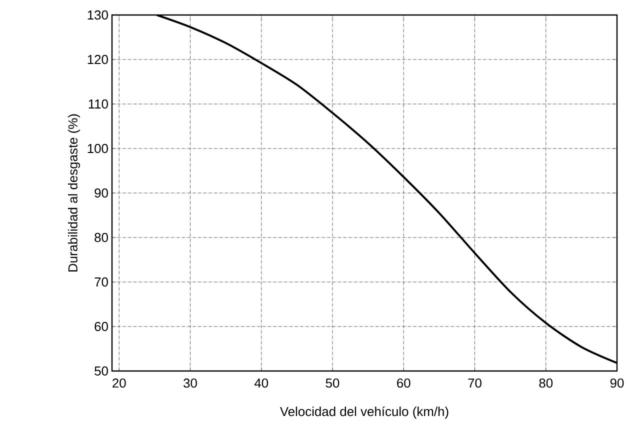 Image resolution: width=628 pixels, height=448 pixels. Describe the element at coordinates (101, 193) in the screenshot. I see `y-tick-label: 90` at that location.